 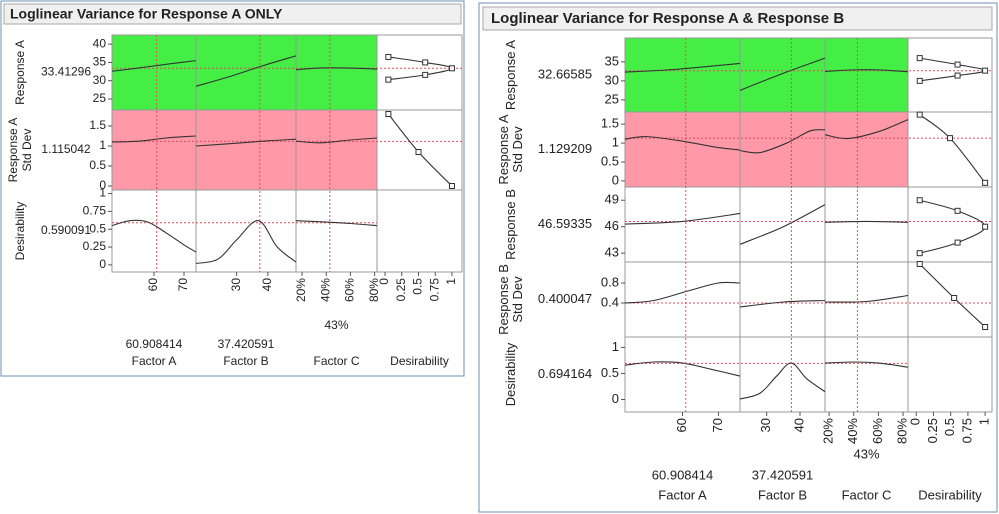 What do you see at coordinates (866, 453) in the screenshot?
I see `factor-current-value: 43%` at bounding box center [866, 453].